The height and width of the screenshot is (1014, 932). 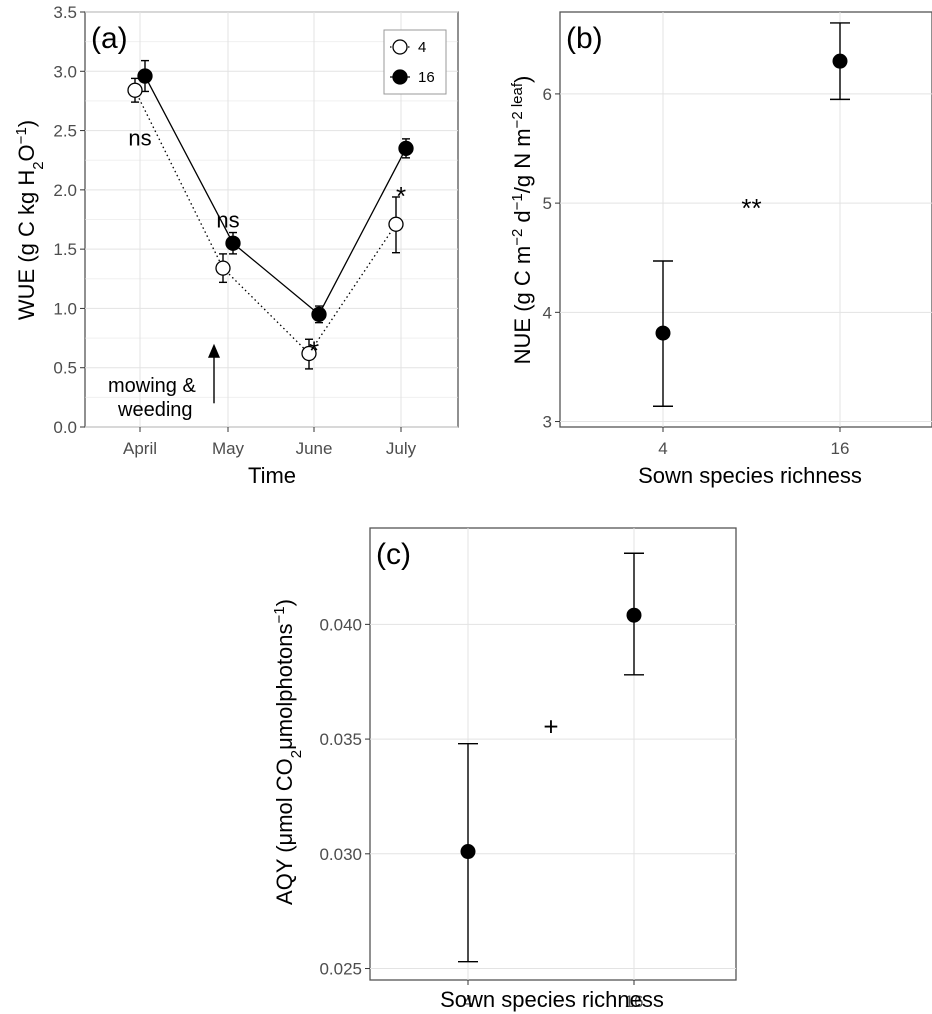 What do you see at coordinates (65, 190) in the screenshot?
I see `y-tick-label: 2.0` at bounding box center [65, 190].